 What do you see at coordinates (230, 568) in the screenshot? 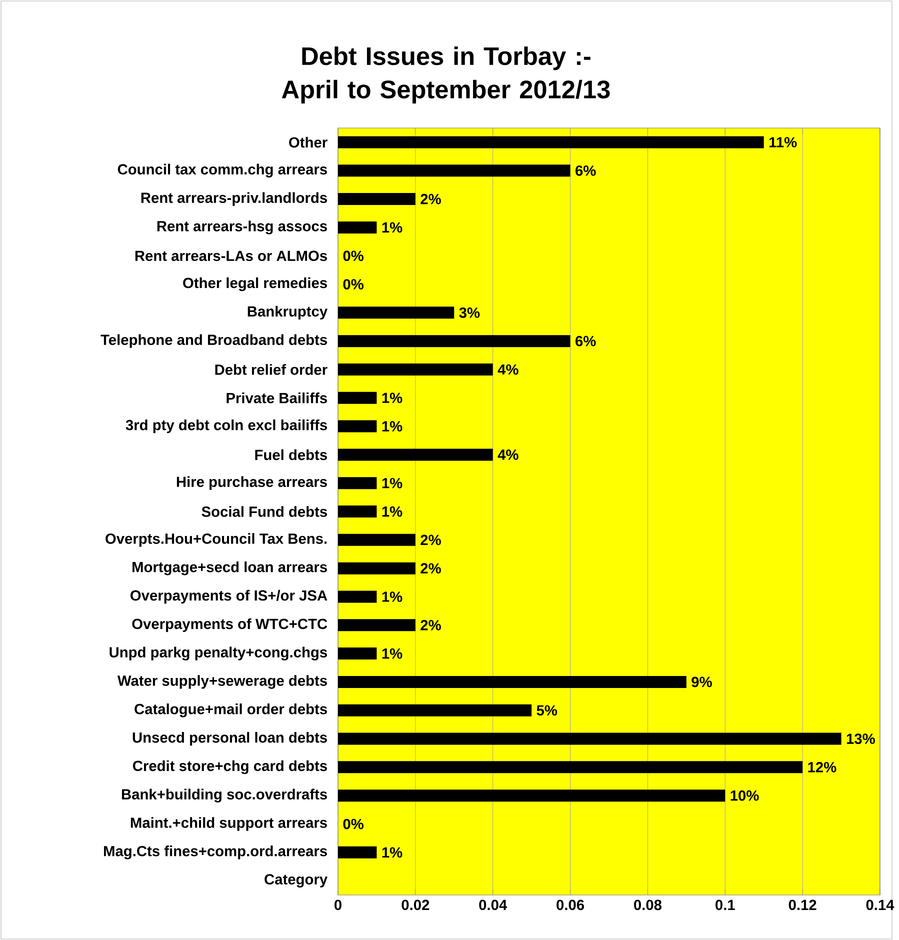
I see `y-tick-label: Mortgage+secd loan arrears` at bounding box center [230, 568].